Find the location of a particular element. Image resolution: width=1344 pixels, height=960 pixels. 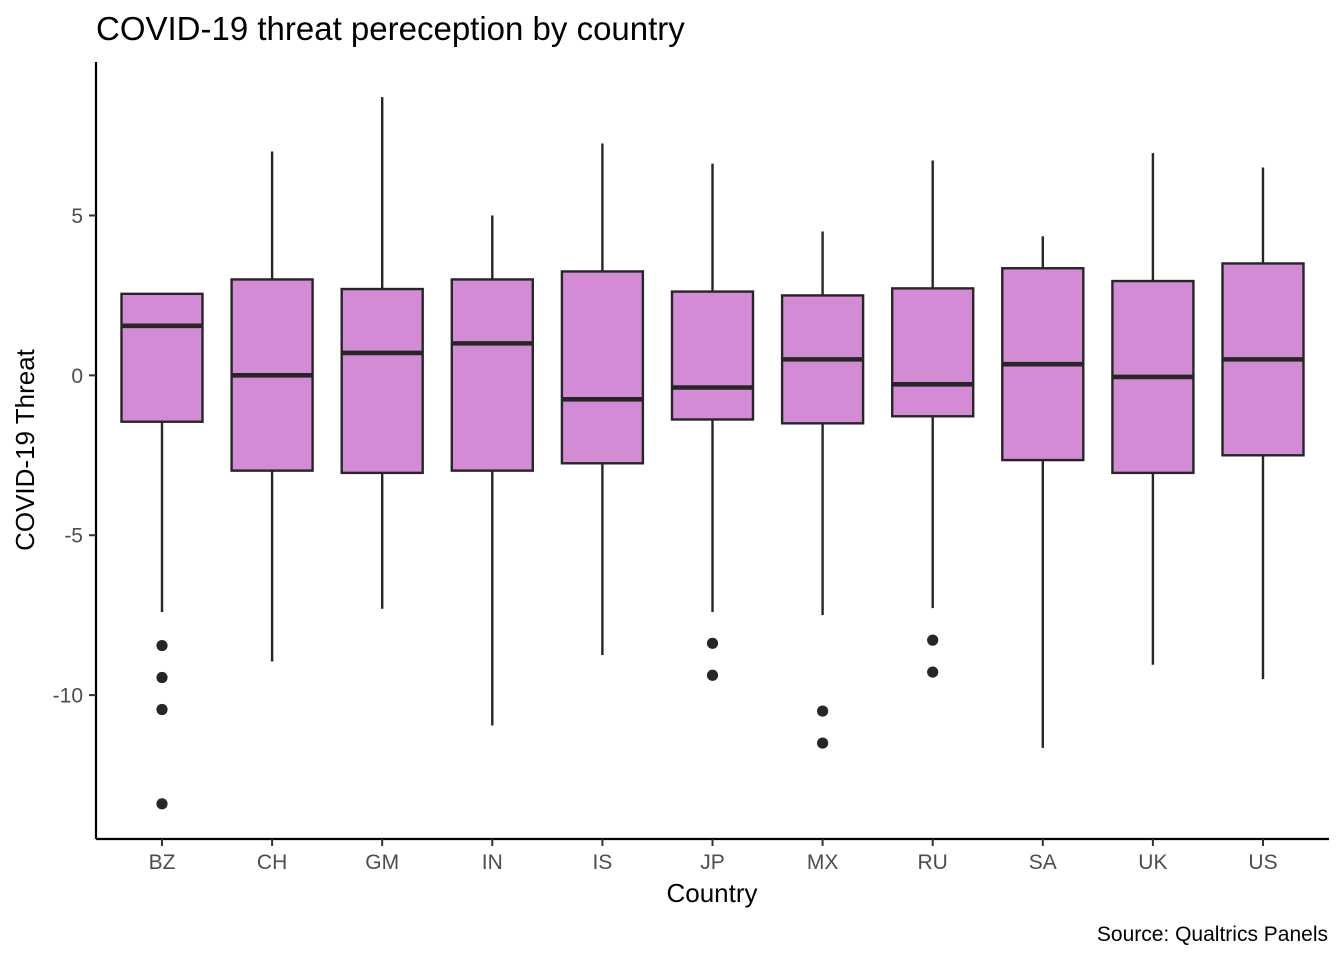

x-tick-label: IS is located at coordinates (602, 862).